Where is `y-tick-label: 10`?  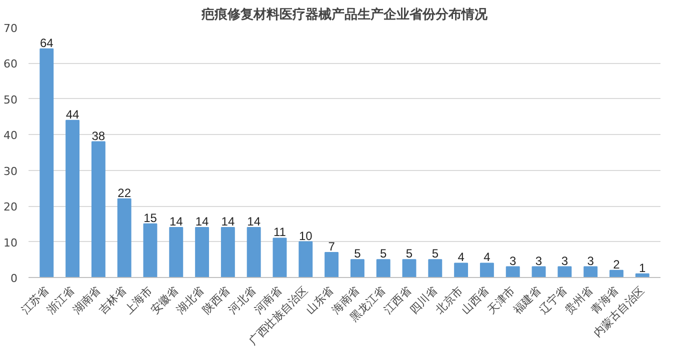 y-tick-label: 10 is located at coordinates (11, 243).